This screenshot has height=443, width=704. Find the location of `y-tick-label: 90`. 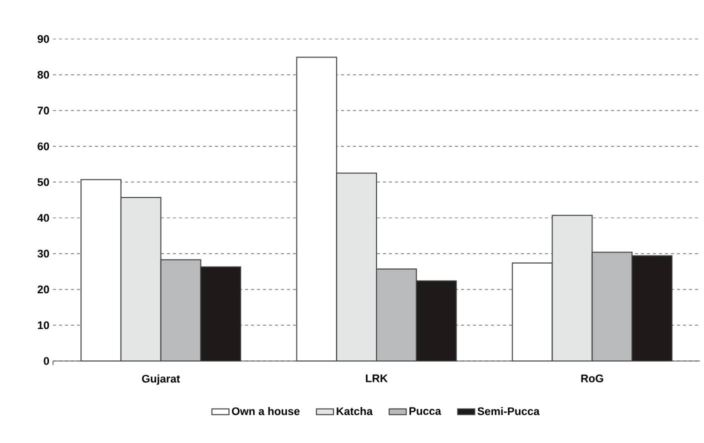

y-tick-label: 90 is located at coordinates (44, 39).